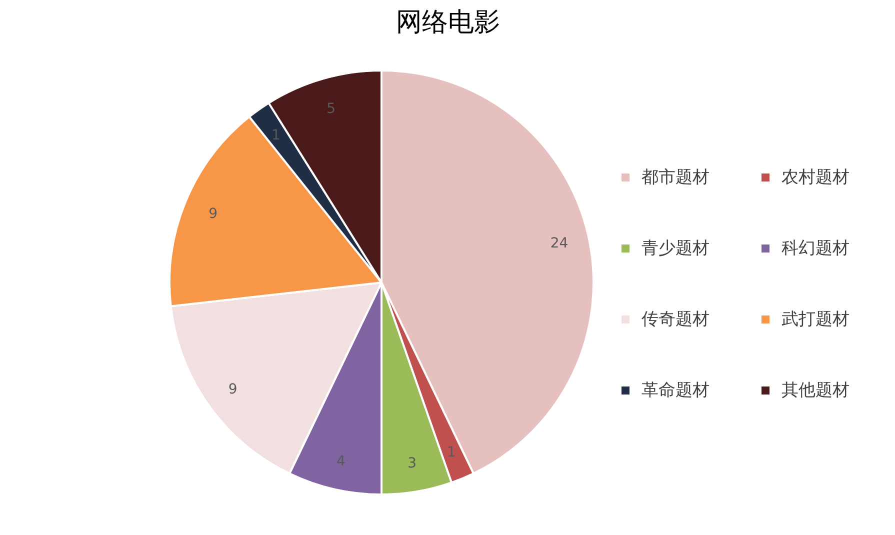 The image size is (895, 535). What do you see at coordinates (341, 462) in the screenshot?
I see `data-label: 4` at bounding box center [341, 462].